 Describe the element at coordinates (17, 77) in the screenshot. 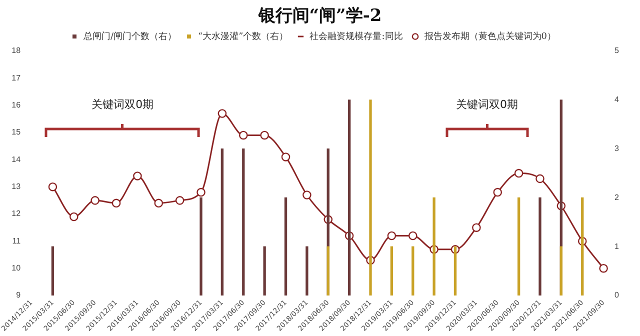

I see `y-tick-label: 17` at that location.